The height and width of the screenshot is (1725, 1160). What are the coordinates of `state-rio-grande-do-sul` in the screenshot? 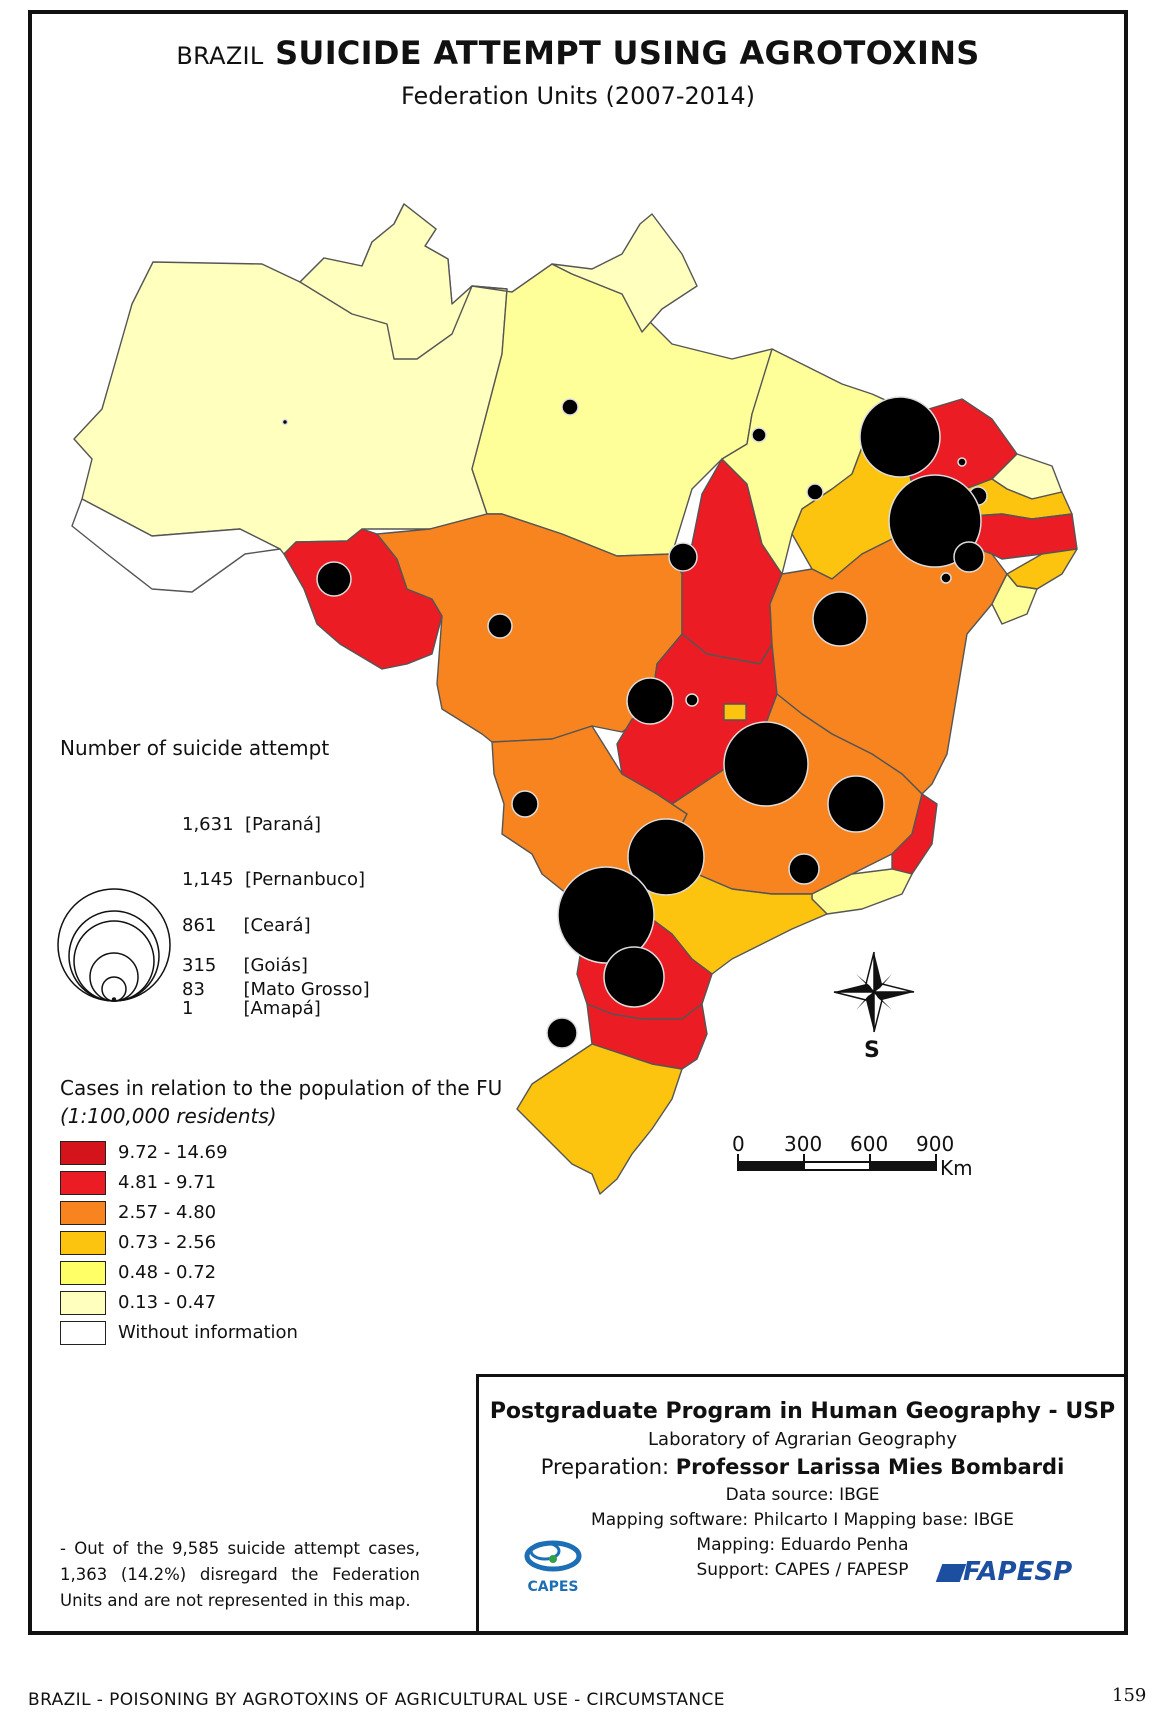 It's located at (599, 1119).